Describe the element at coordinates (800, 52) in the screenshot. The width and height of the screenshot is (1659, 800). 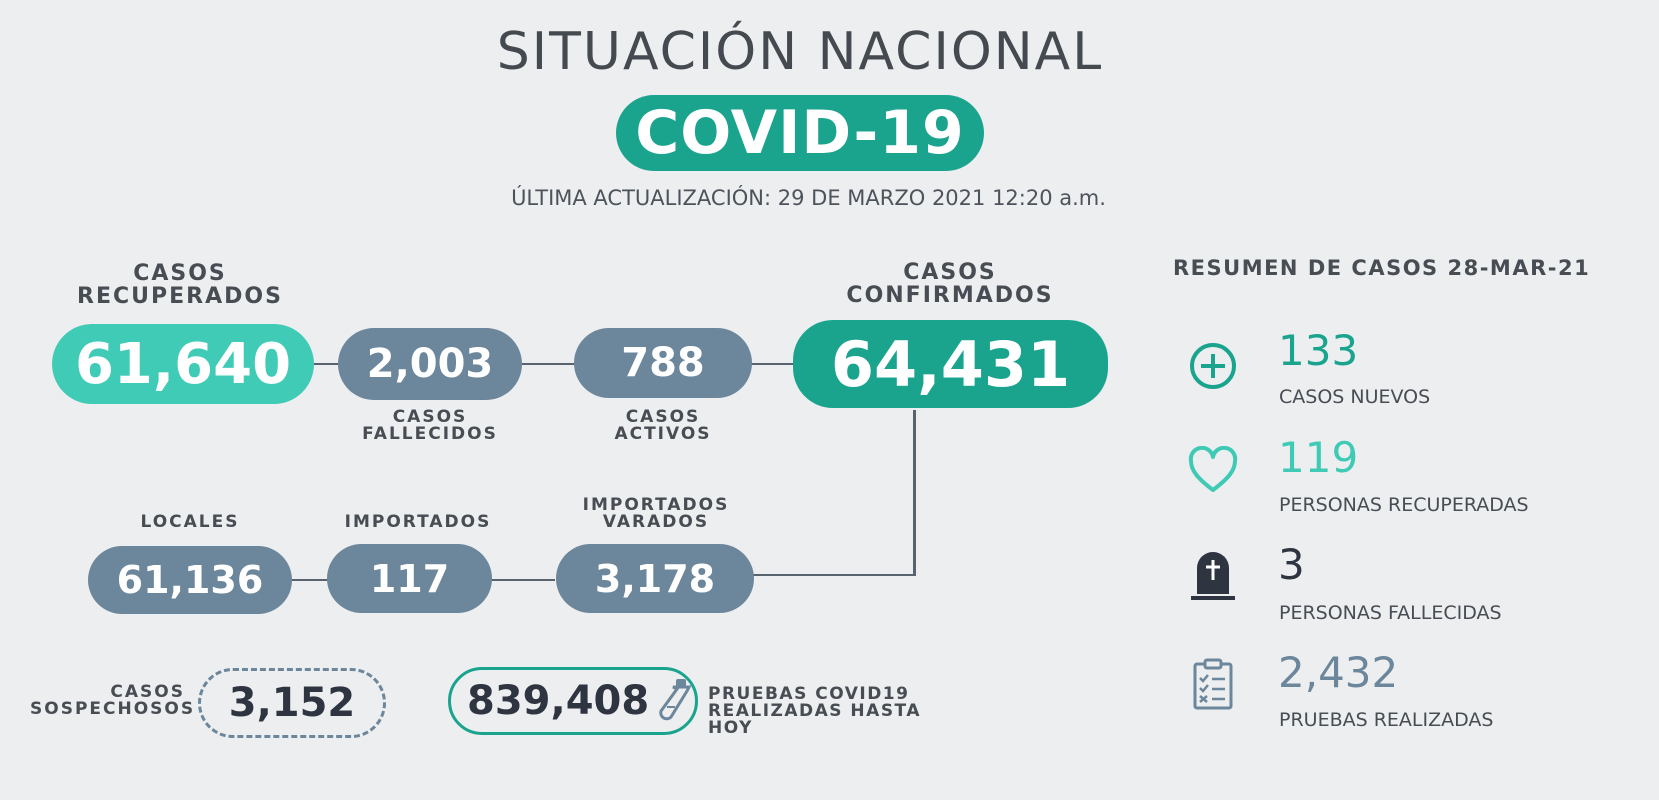
I see `page-title: SITUACIÓN NACIONAL` at that location.